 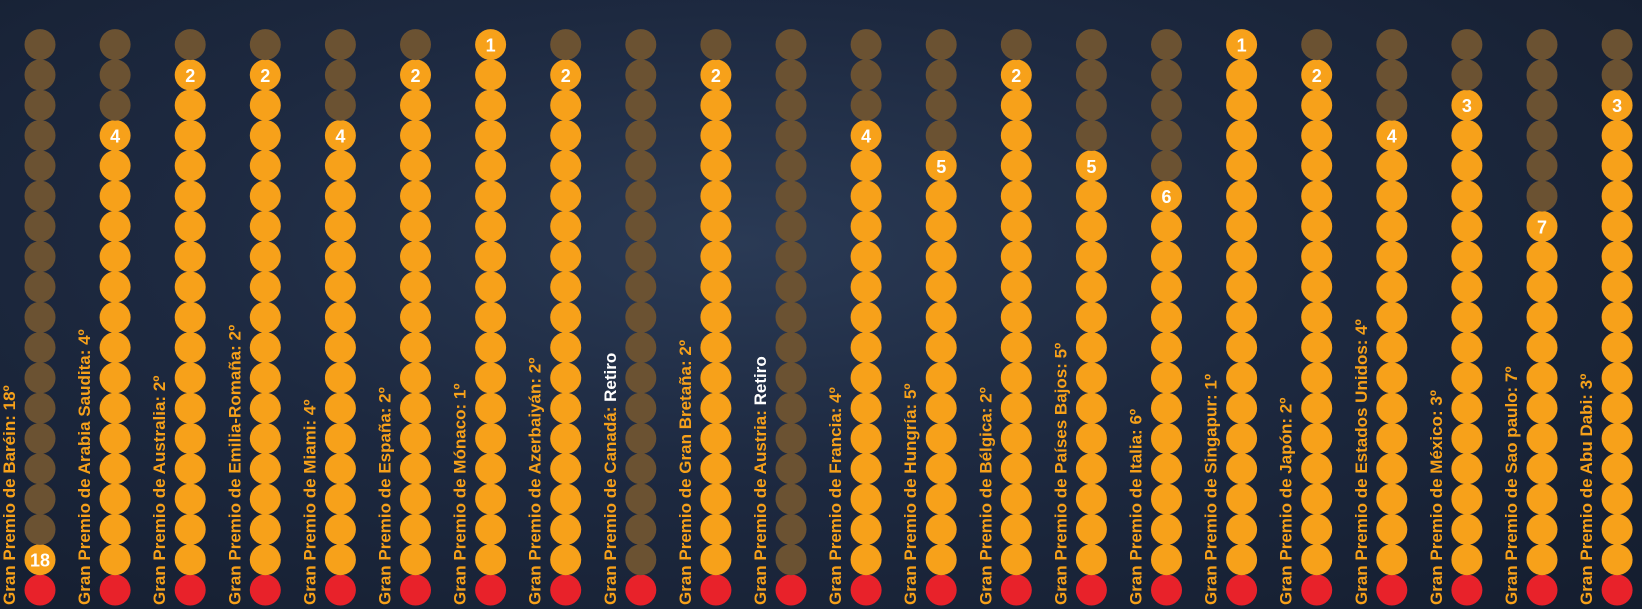 What do you see at coordinates (1586, 497) in the screenshot?
I see `race-name: Gran Premio de Abu Dabi:` at bounding box center [1586, 497].